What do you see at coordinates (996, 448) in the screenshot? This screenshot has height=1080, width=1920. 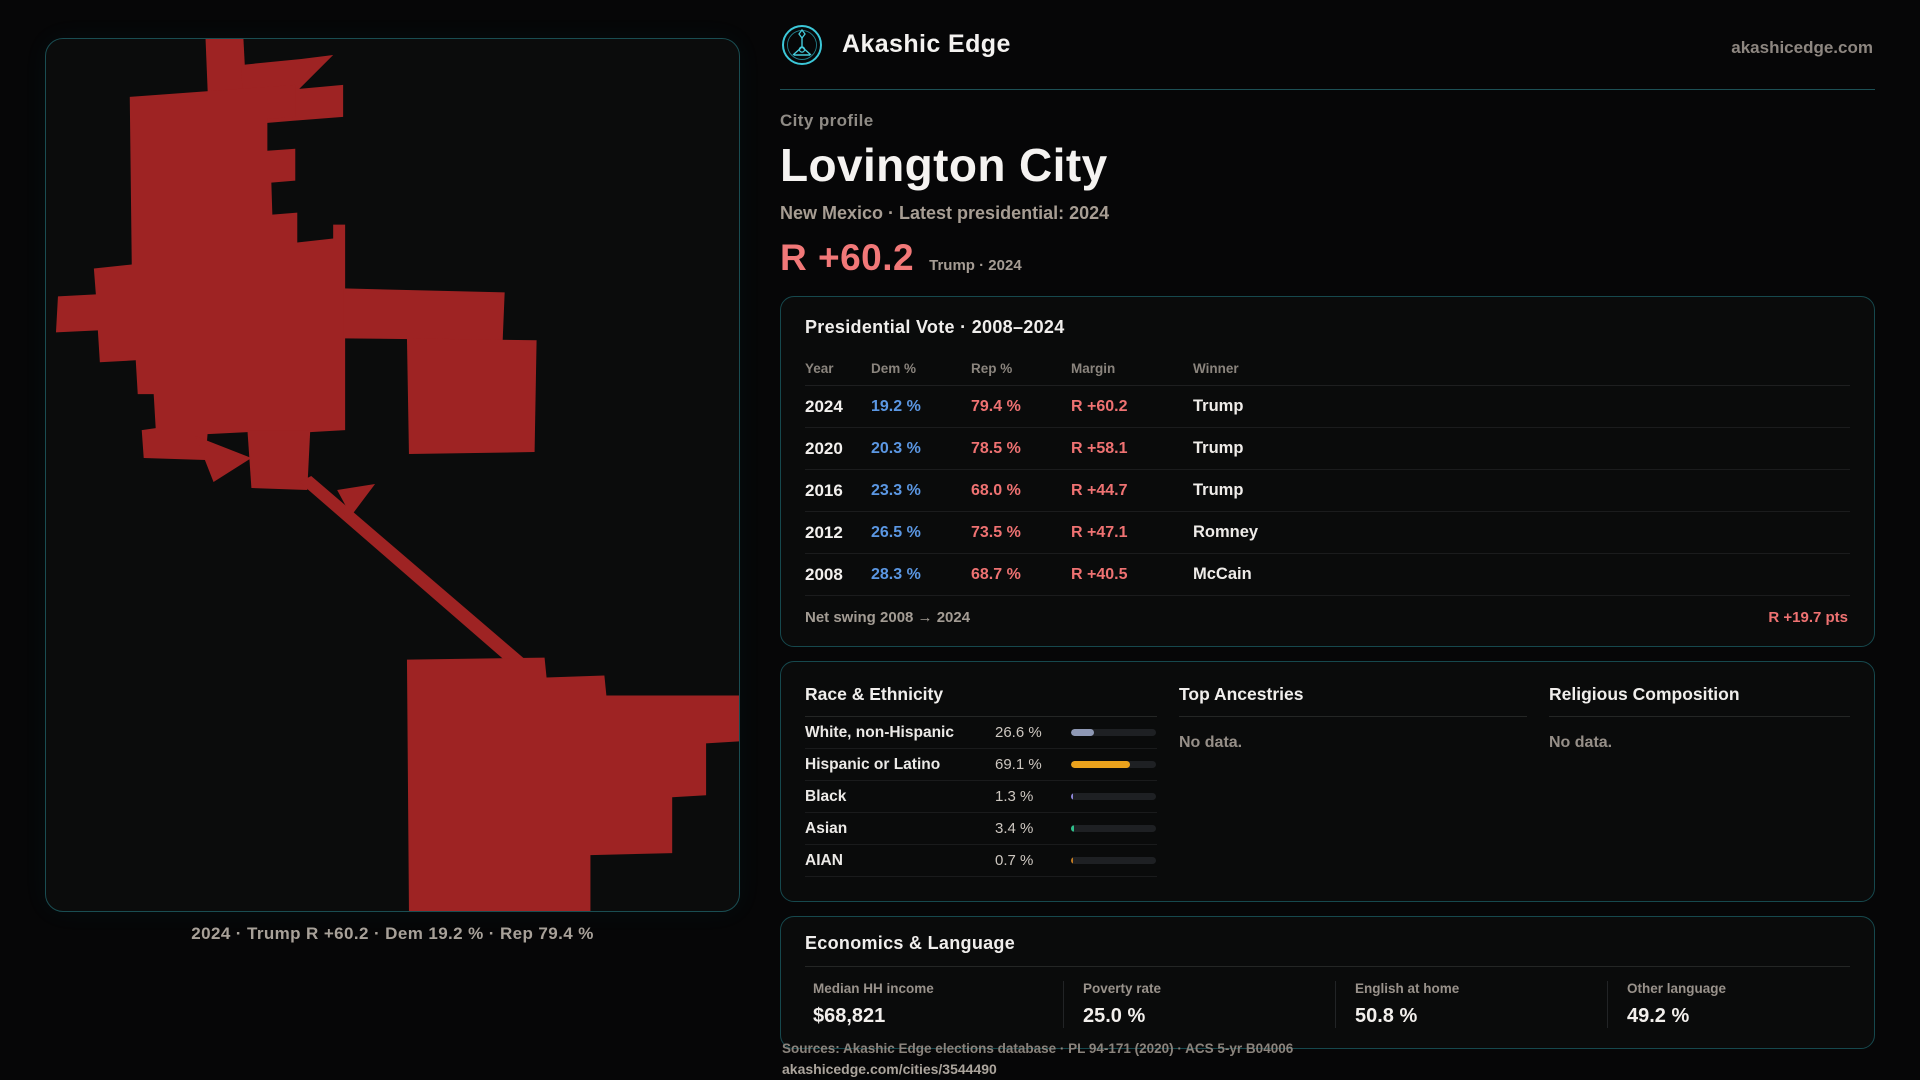 I see `rep-cell: 78.5 %` at bounding box center [996, 448].